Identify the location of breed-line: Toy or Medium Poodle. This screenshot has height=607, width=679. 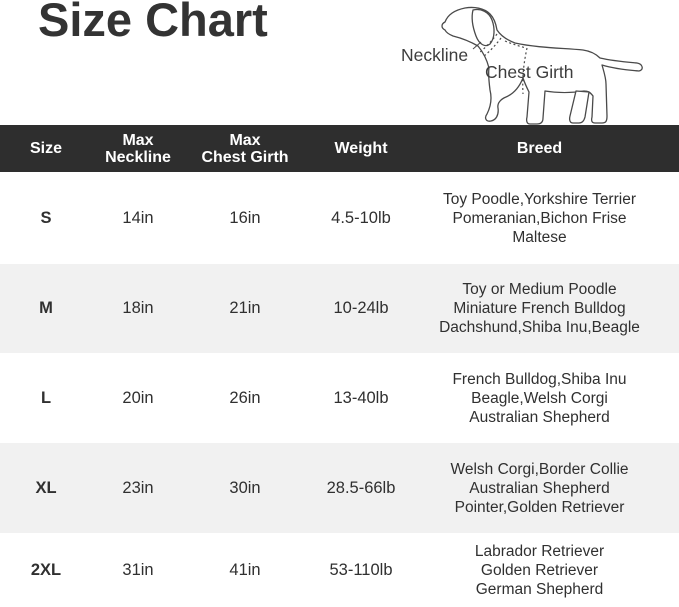
(539, 289).